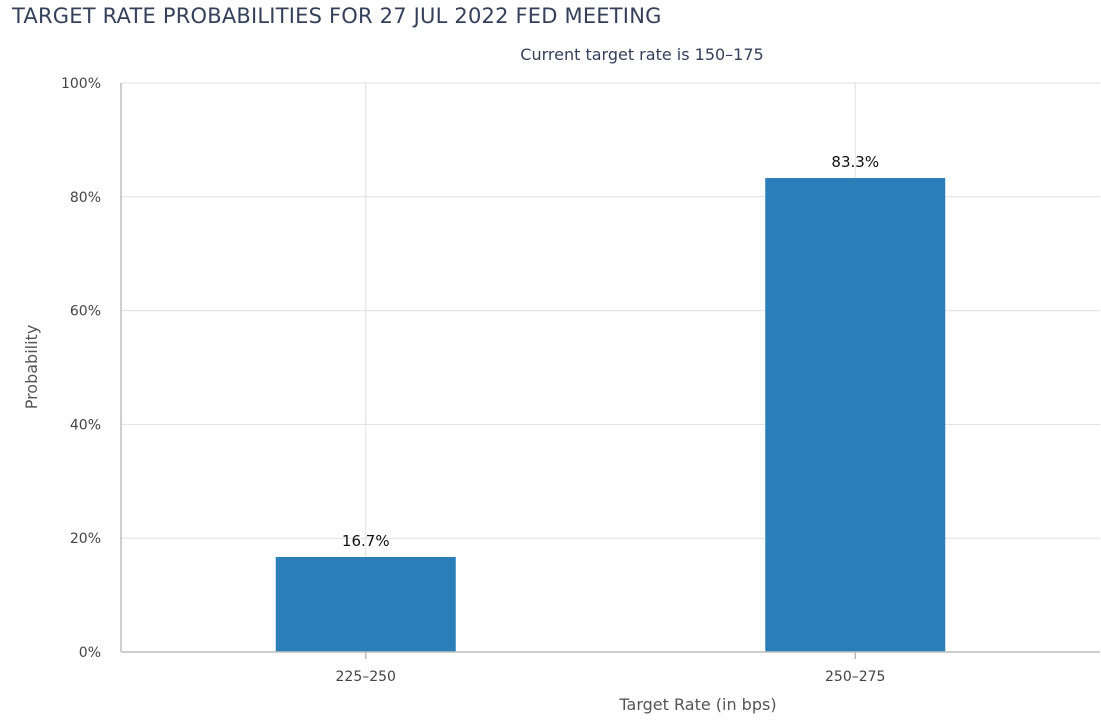 The width and height of the screenshot is (1101, 728). What do you see at coordinates (366, 677) in the screenshot?
I see `x-tick-label: 225–250` at bounding box center [366, 677].